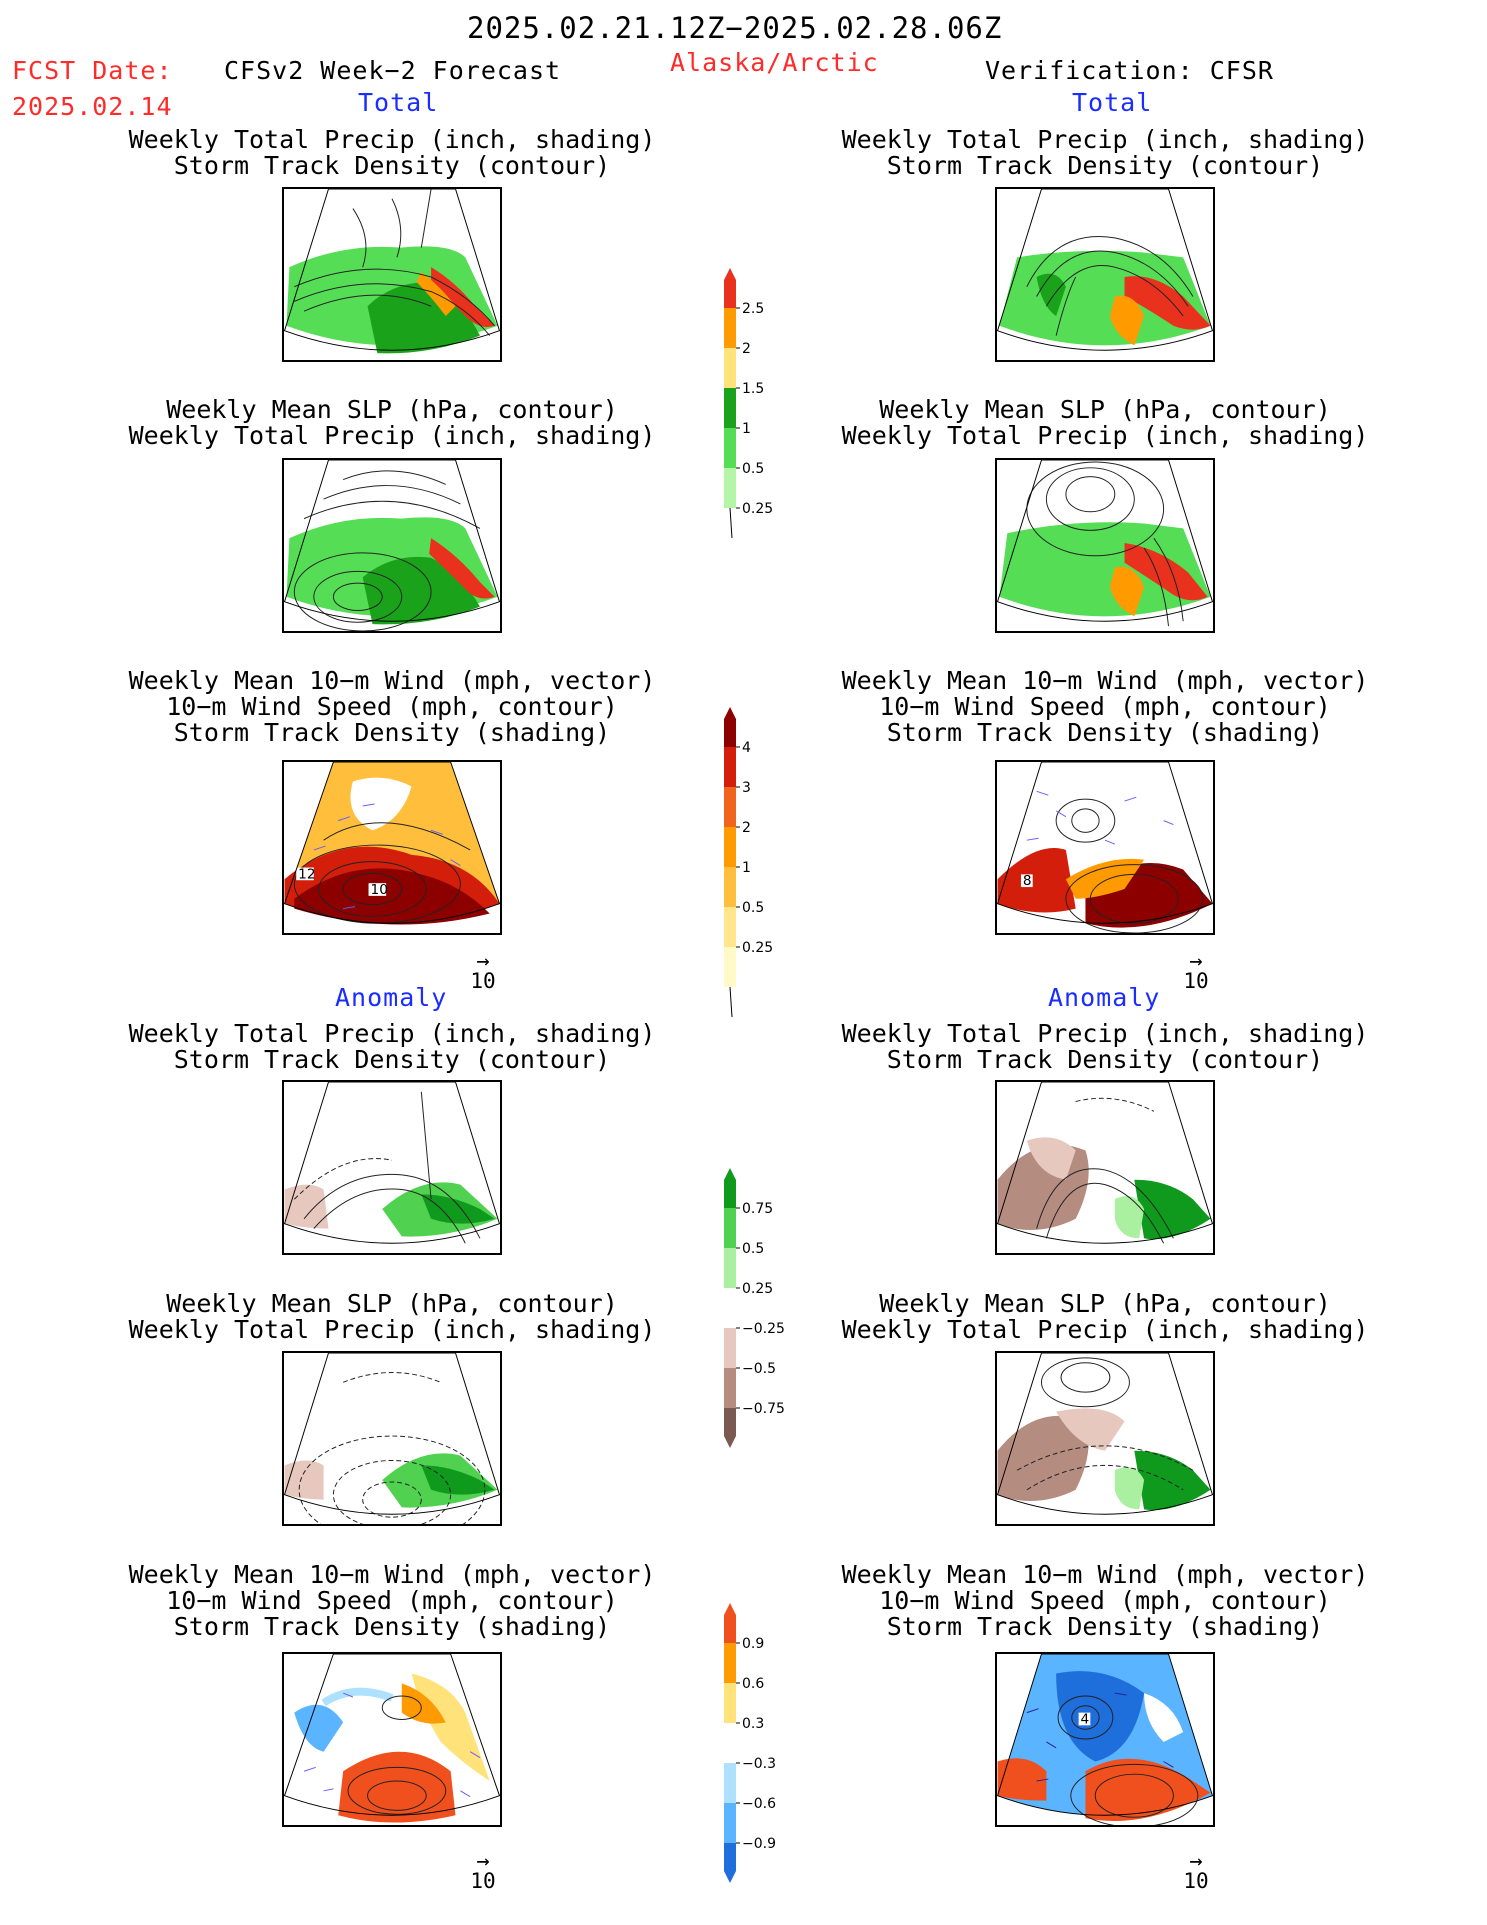  I want to click on colorbar-label: −0.6, so click(759, 1804).